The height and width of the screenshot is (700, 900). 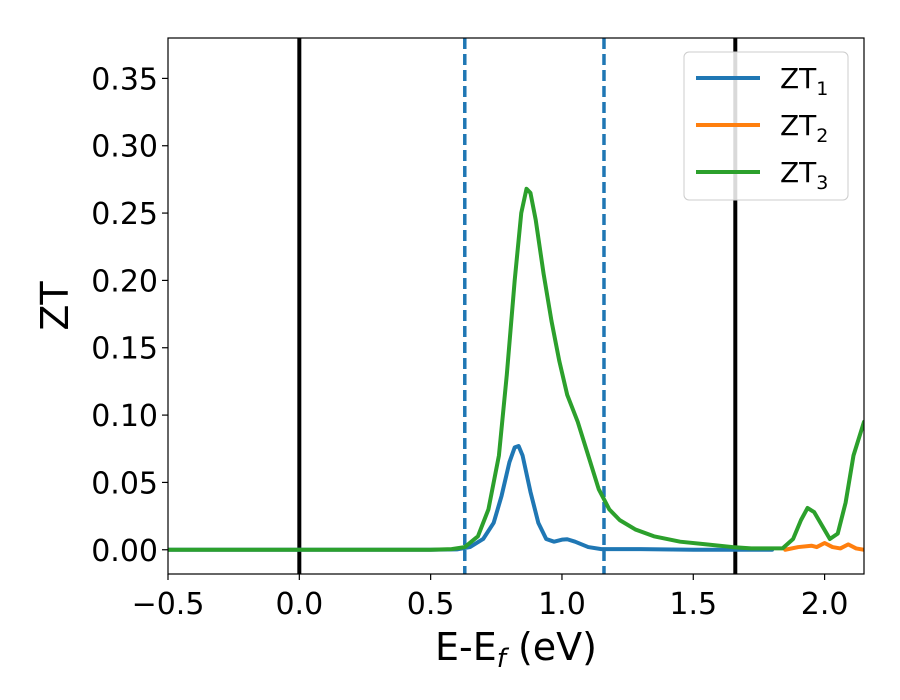 I want to click on x-tick-label: 0.5, so click(x=431, y=604).